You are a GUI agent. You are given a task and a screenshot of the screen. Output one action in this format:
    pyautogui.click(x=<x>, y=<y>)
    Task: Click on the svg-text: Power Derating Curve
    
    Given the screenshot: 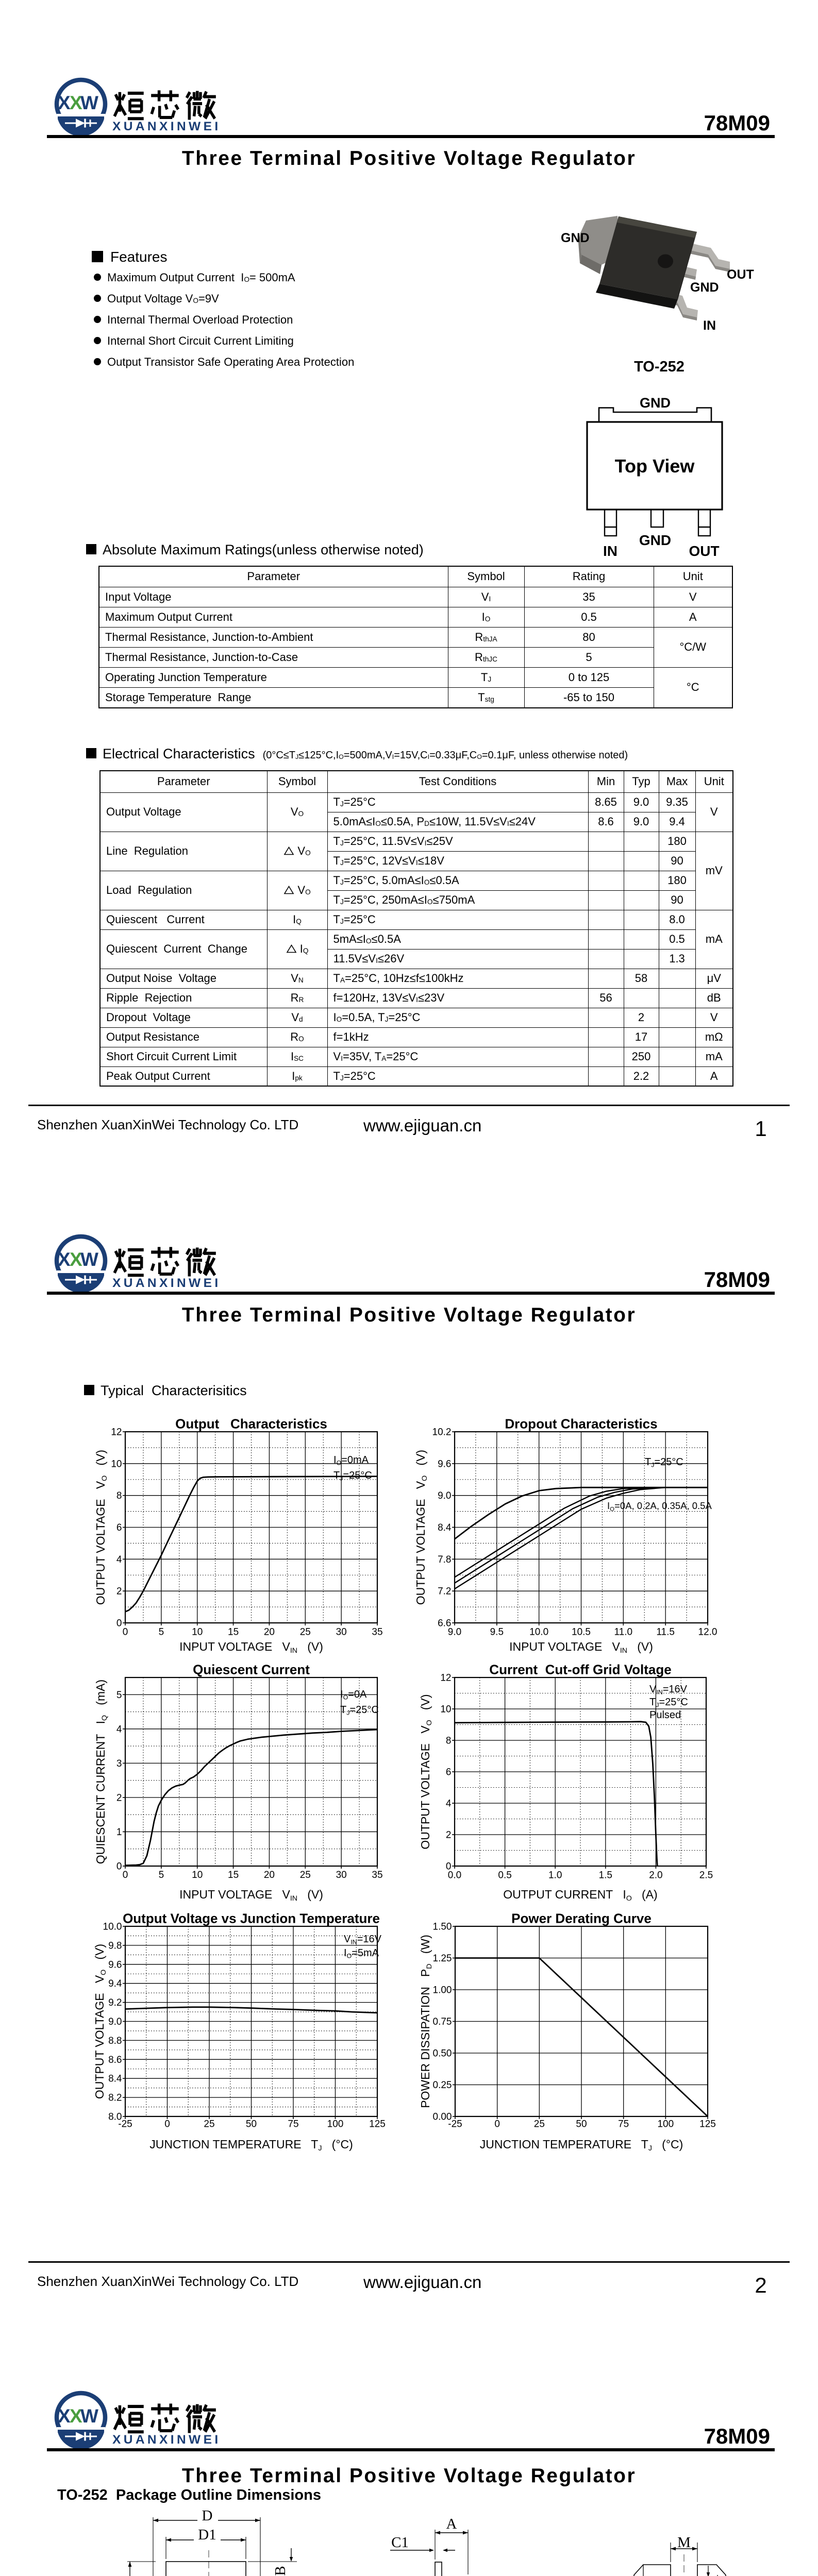 What is the action you would take?
    pyautogui.click(x=581, y=1918)
    